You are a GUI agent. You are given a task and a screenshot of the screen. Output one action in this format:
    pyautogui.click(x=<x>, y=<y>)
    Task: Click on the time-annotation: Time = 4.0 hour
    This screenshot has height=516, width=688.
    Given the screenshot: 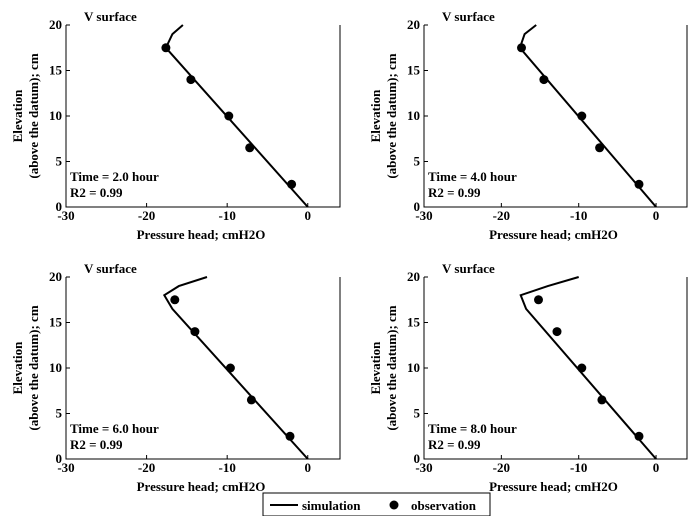 What is the action you would take?
    pyautogui.click(x=472, y=176)
    